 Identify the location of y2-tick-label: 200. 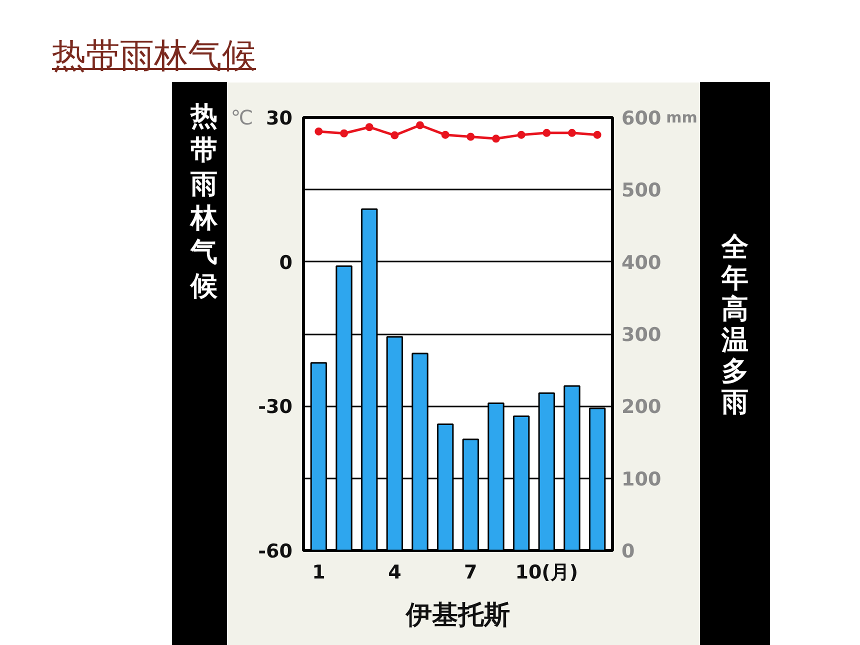
(642, 407).